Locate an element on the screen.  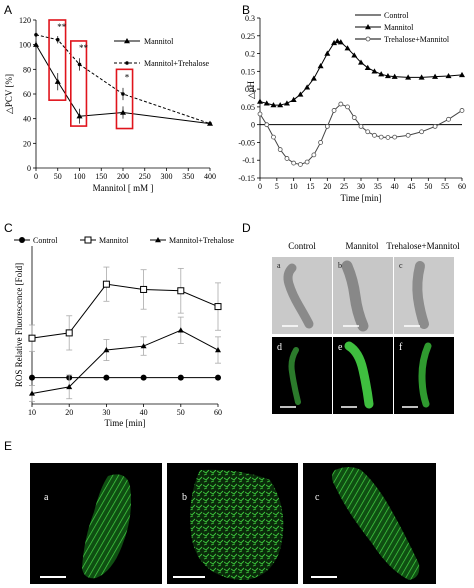
y-tick-label: 0.15 is located at coordinates (248, 71).